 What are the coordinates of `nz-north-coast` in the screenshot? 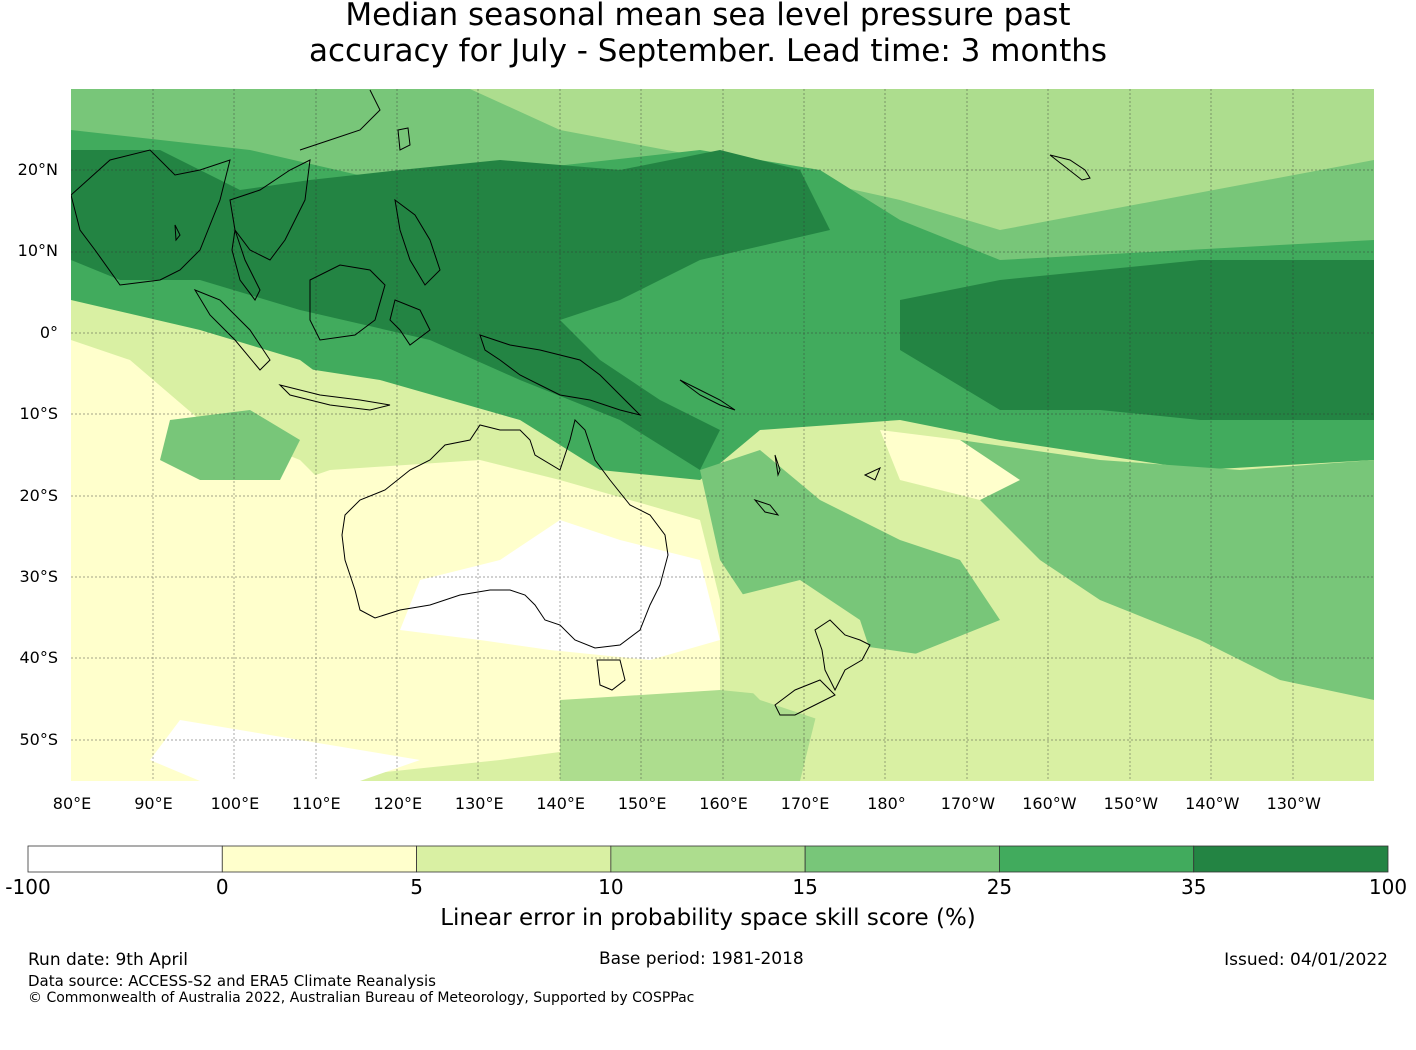 It's located at (842, 655).